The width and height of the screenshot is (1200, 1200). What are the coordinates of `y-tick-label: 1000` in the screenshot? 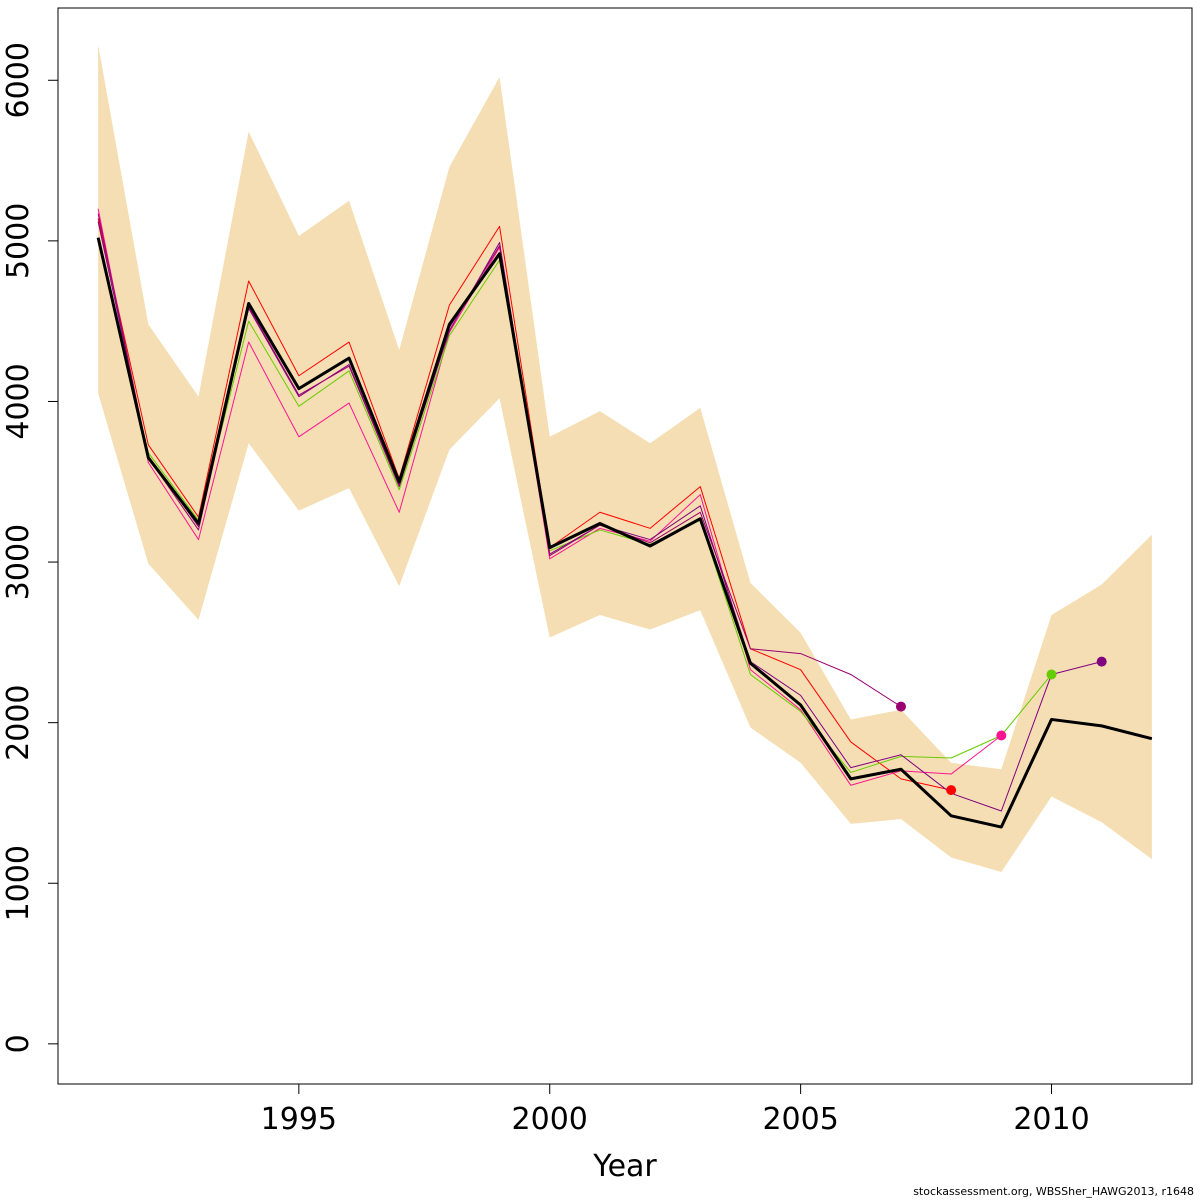 It's located at (18, 883).